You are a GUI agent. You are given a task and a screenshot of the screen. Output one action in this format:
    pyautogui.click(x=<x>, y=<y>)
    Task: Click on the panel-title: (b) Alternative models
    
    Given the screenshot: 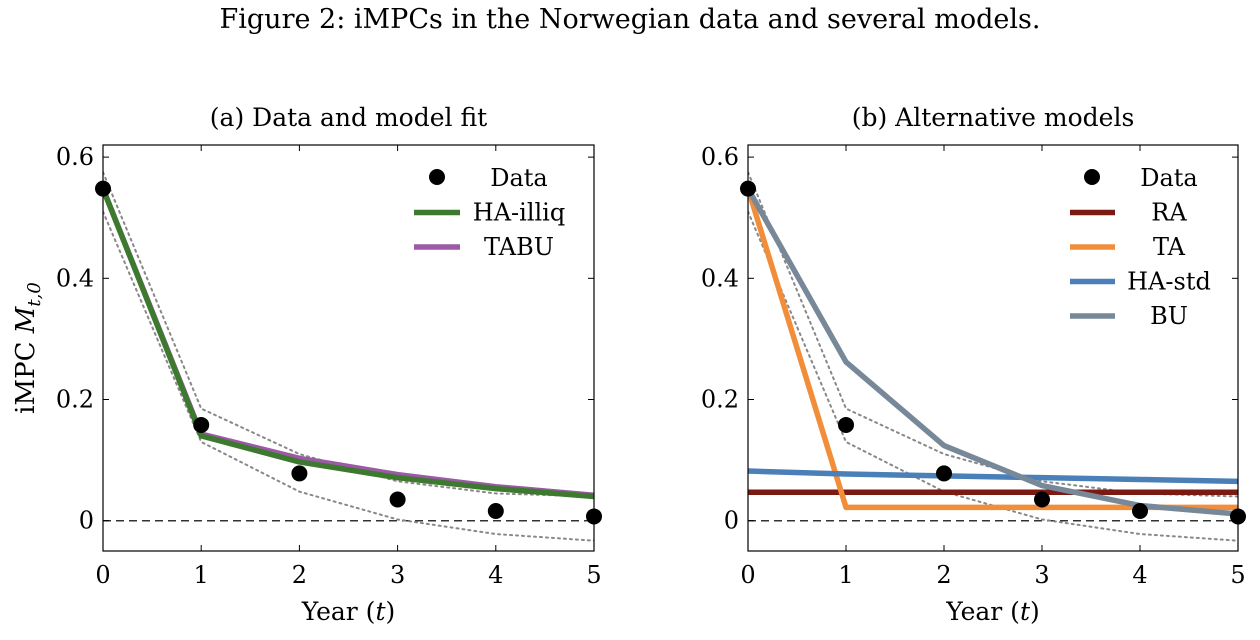 What is the action you would take?
    pyautogui.click(x=993, y=117)
    